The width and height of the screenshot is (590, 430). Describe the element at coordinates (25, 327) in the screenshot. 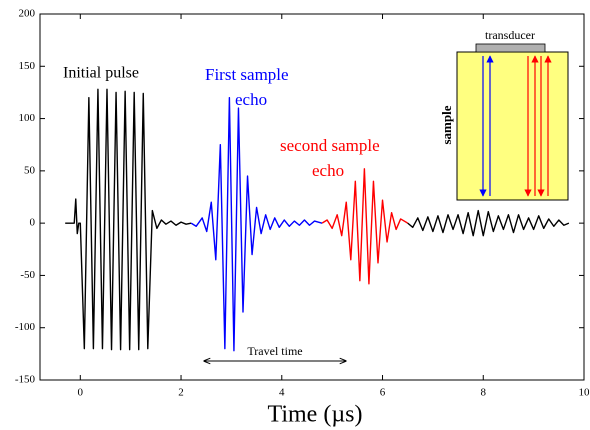

I see `y-tick-label: -100` at that location.